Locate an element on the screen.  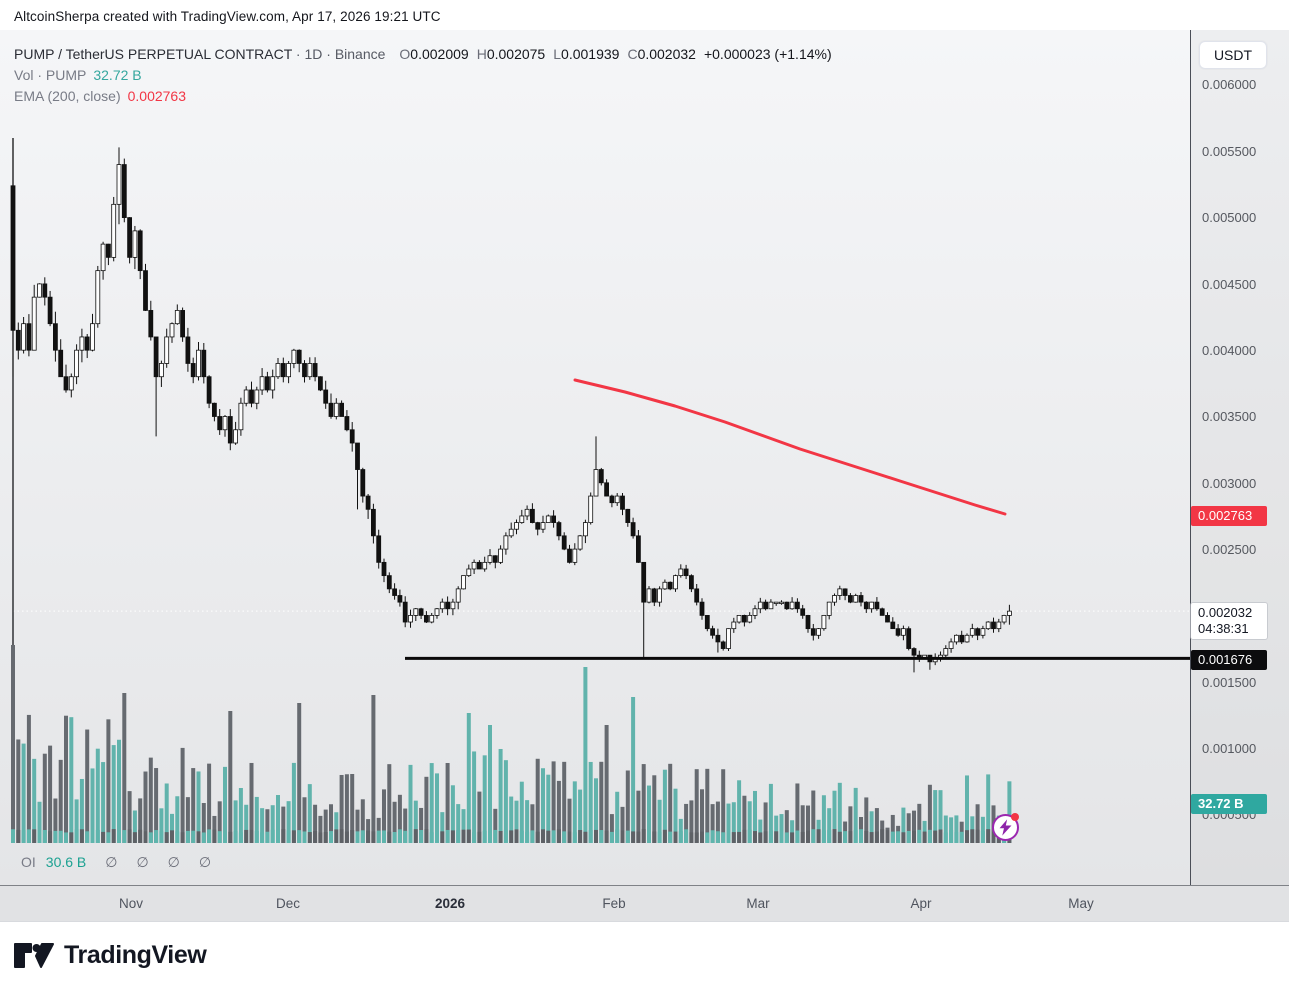
ohlc-value: 0.002032 is located at coordinates (666, 54).